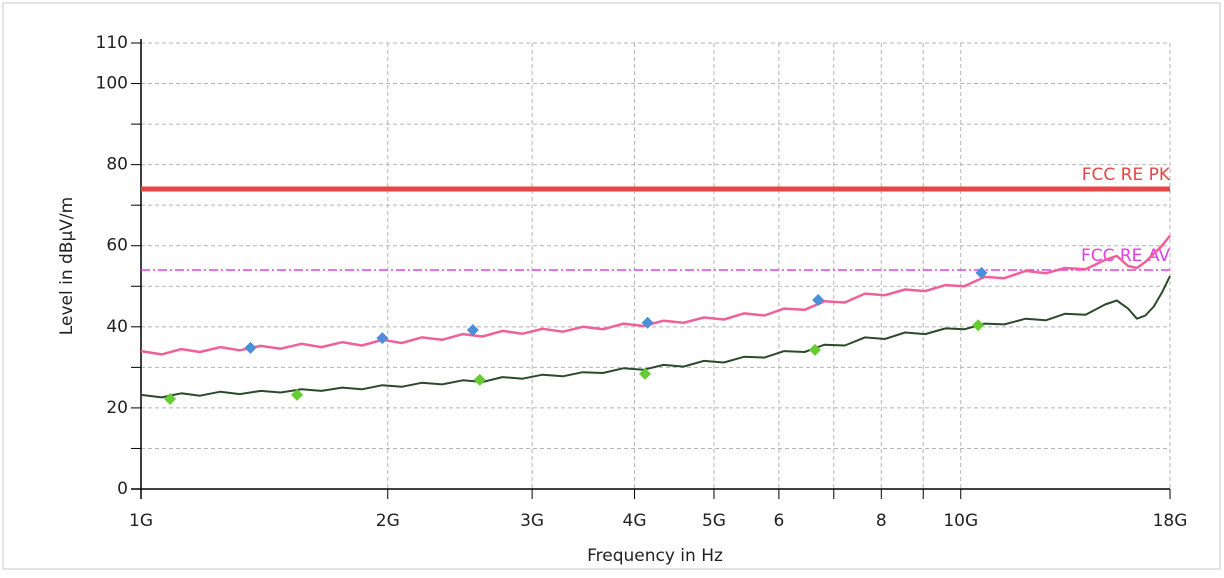 This screenshot has height=578, width=1224. What do you see at coordinates (881, 521) in the screenshot?
I see `x-tick-label: 8` at bounding box center [881, 521].